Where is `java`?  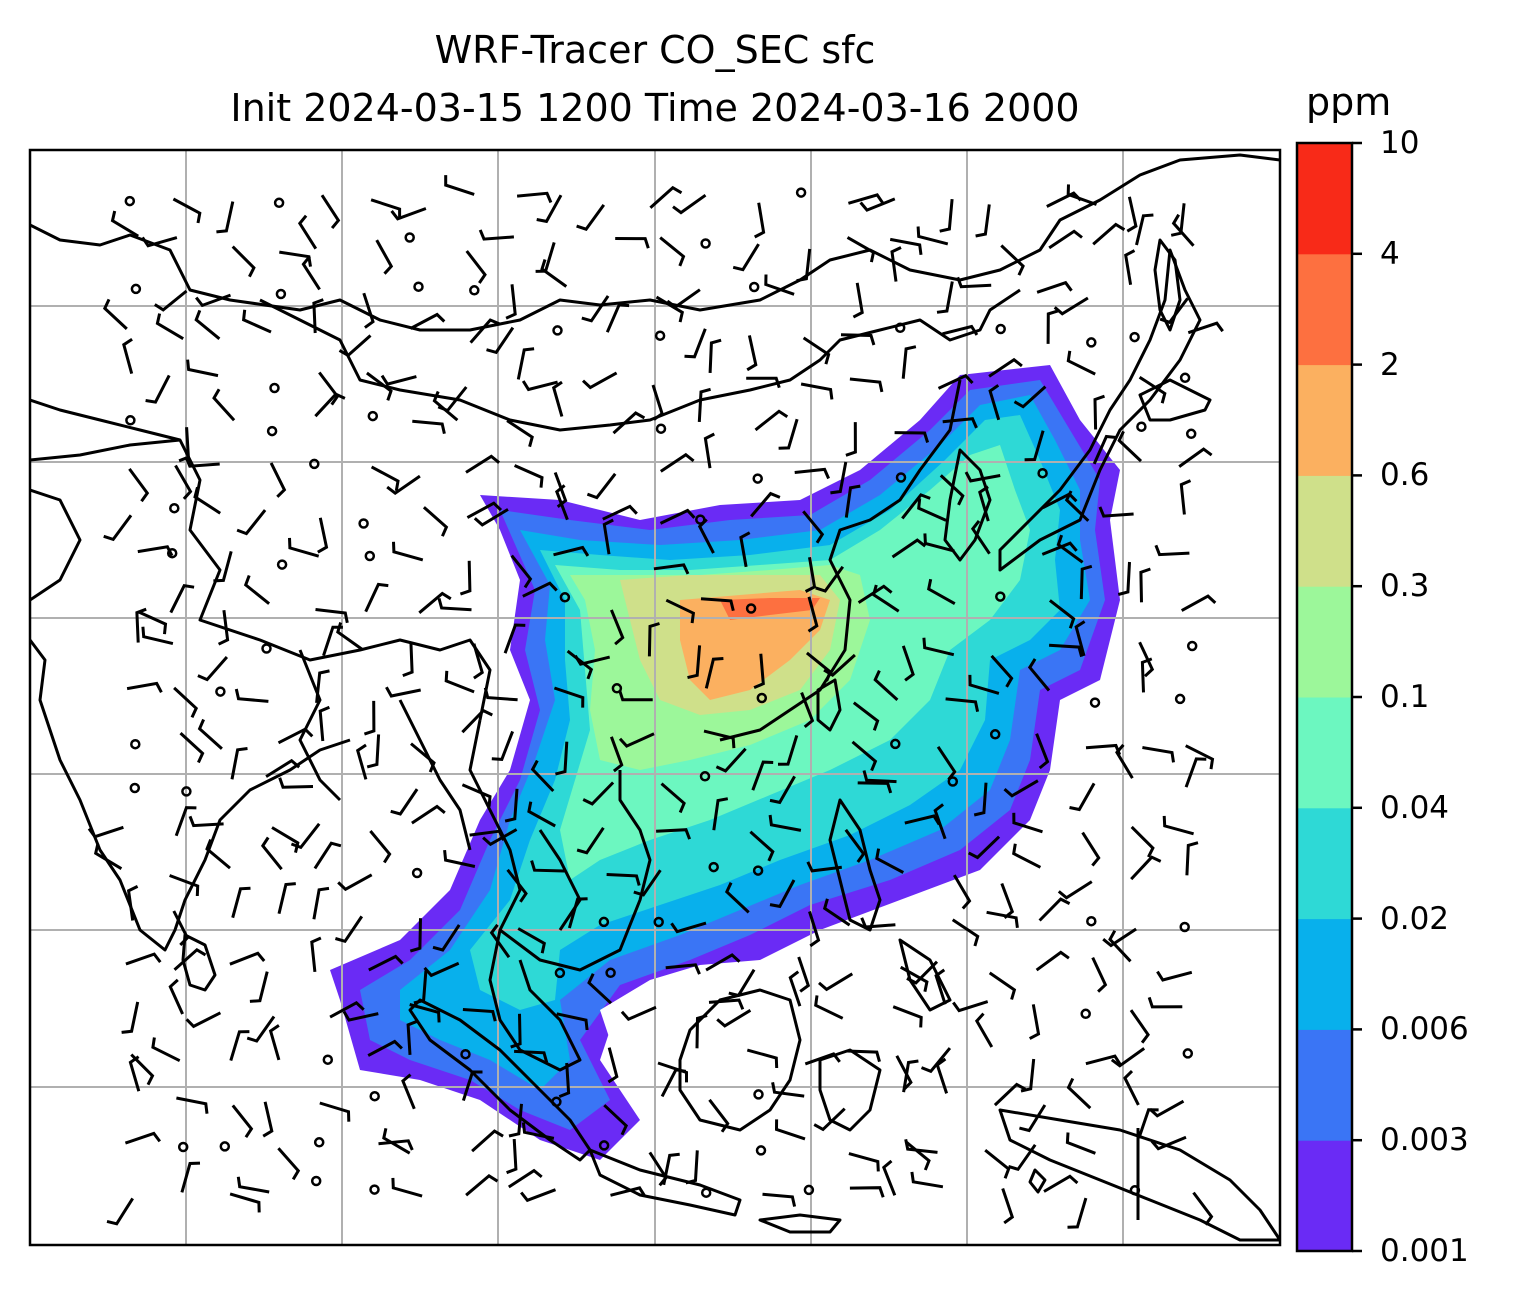 java is located at coordinates (665, 1182).